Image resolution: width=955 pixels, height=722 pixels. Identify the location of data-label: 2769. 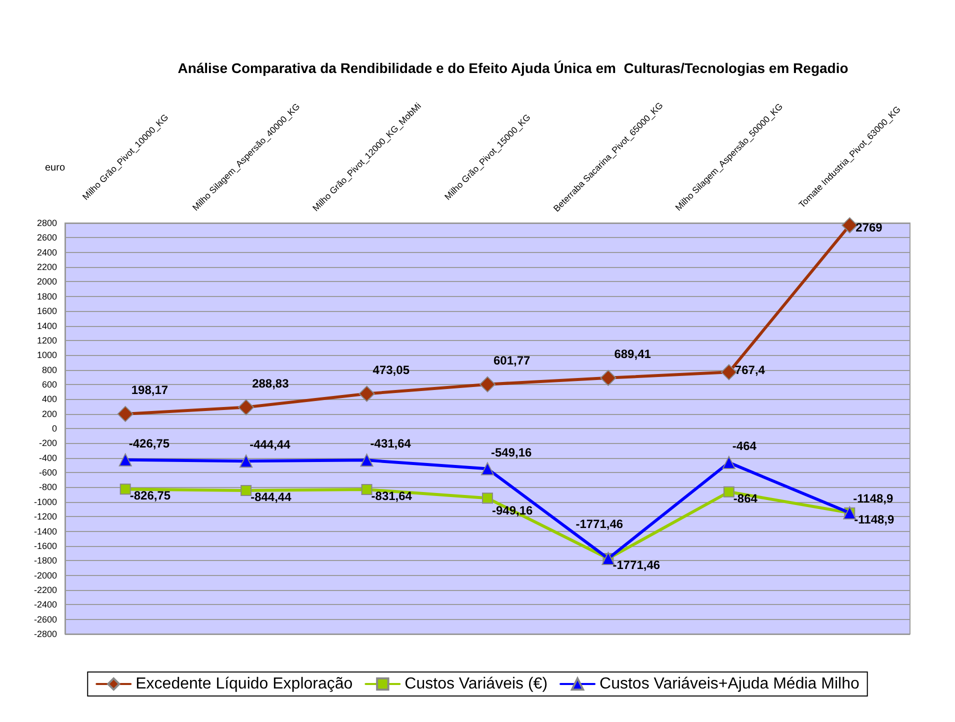
(869, 227).